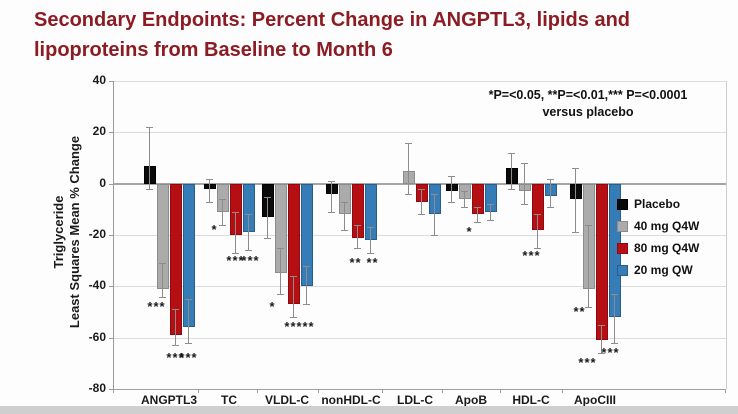 This screenshot has height=414, width=738. What do you see at coordinates (531, 400) in the screenshot?
I see `x-category-label: HDL-C` at bounding box center [531, 400].